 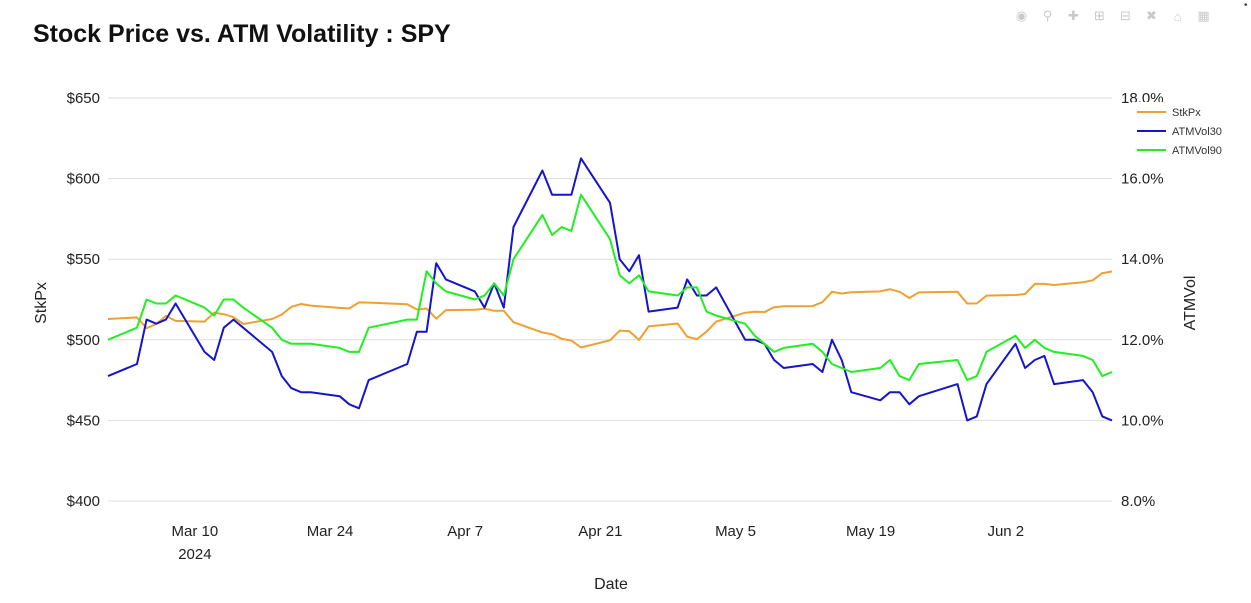 What do you see at coordinates (1073, 15) in the screenshot?
I see `pan-icon: ✚` at bounding box center [1073, 15].